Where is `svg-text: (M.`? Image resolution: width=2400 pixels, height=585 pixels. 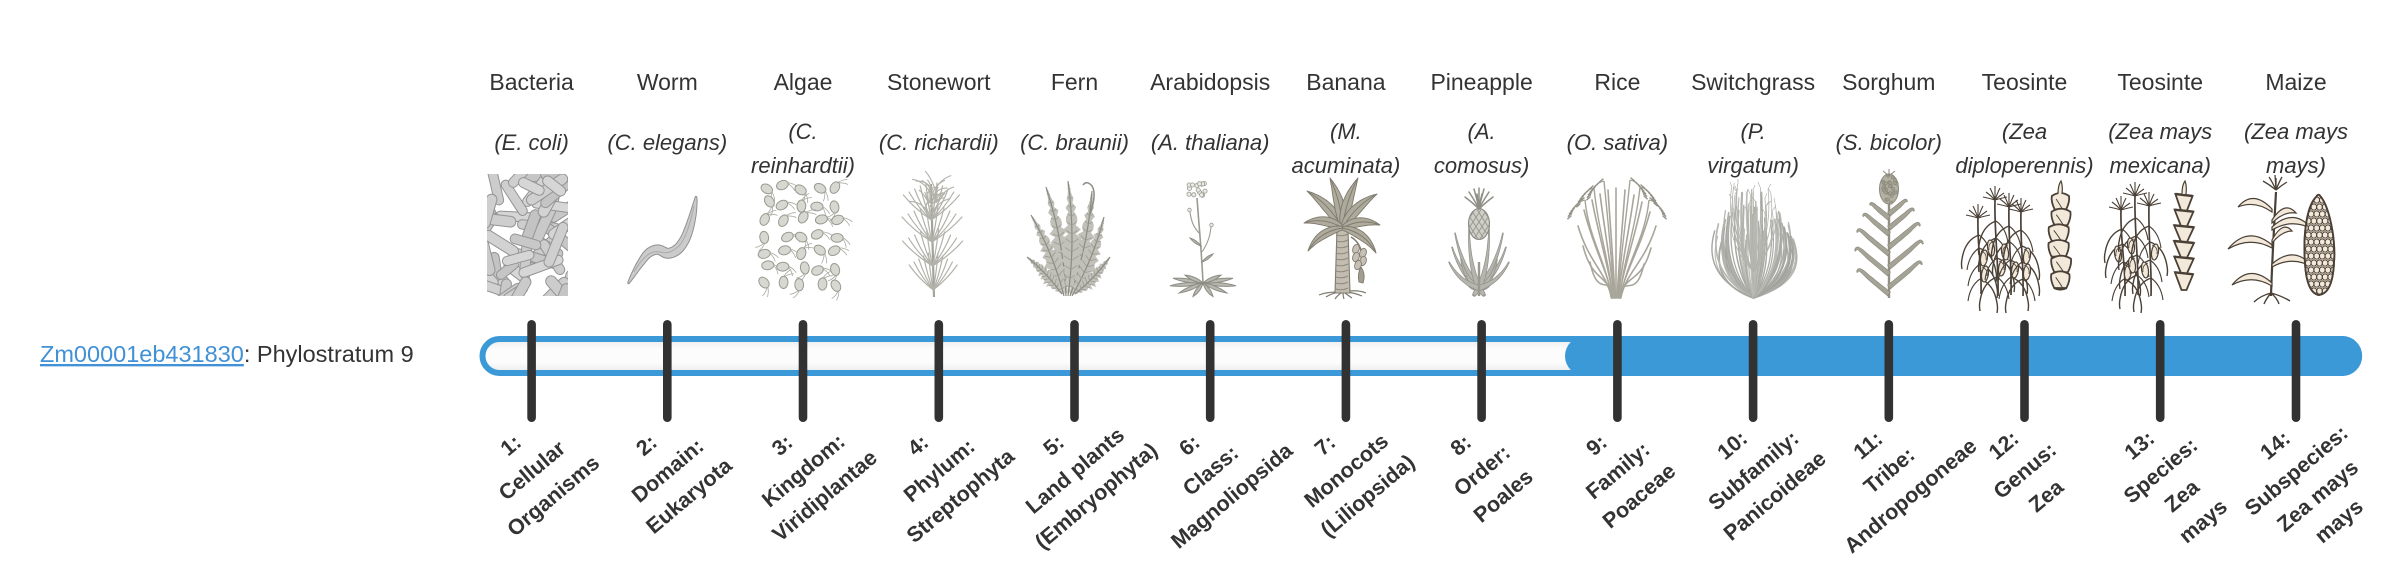 svg-text: (M. is located at coordinates (1346, 131).